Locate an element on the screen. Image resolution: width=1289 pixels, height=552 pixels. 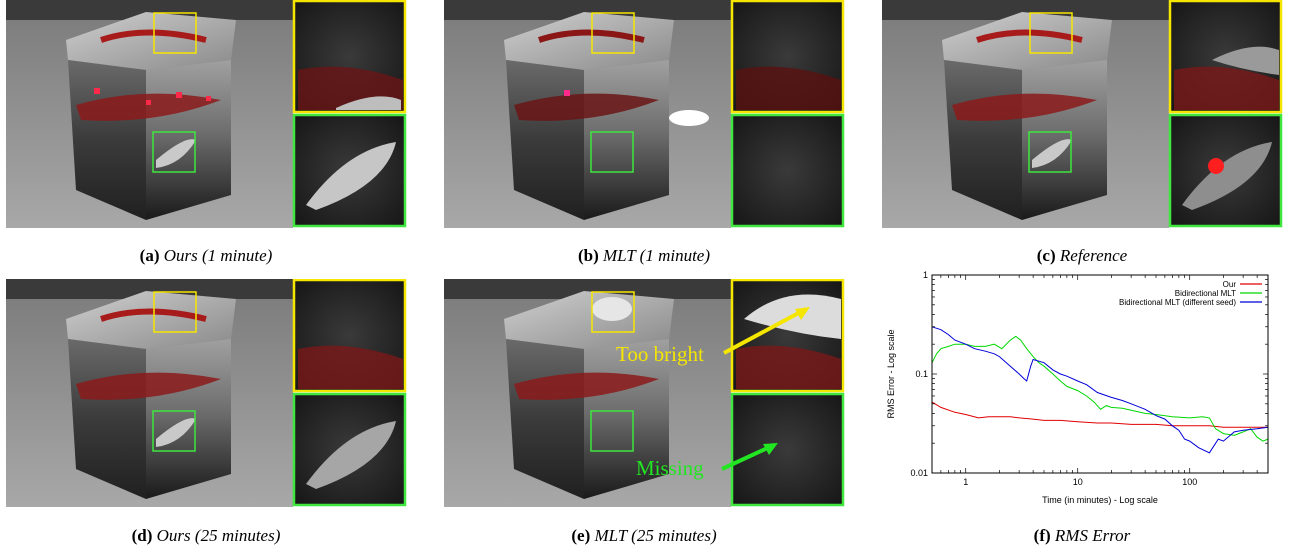
caption-e-label: (e) is located at coordinates (581, 535).